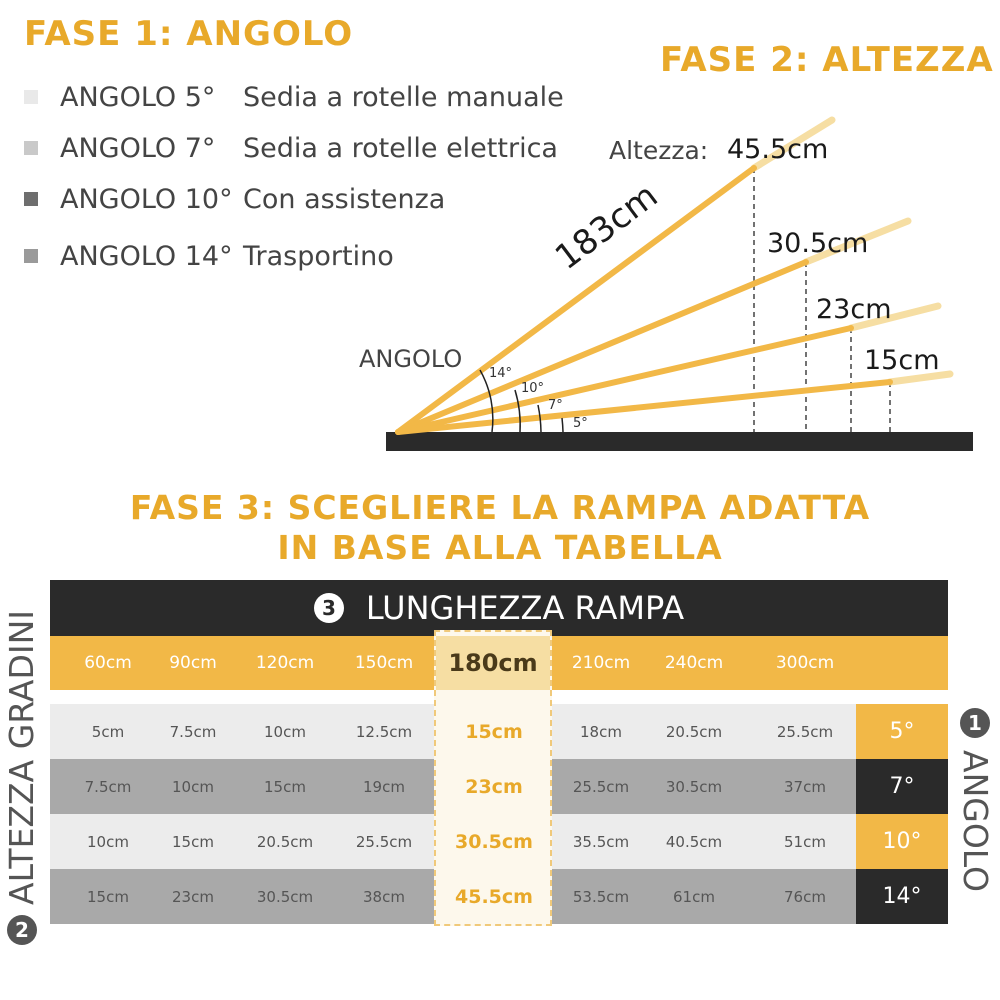  What do you see at coordinates (902, 731) in the screenshot?
I see `angle-cell-5: 5°` at bounding box center [902, 731].